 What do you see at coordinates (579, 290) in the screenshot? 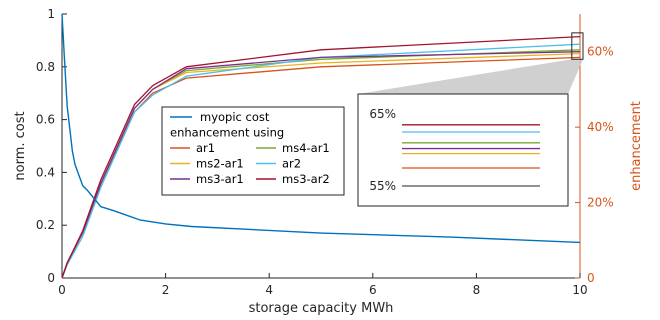
I see `x-tick-label: 10` at bounding box center [579, 290].